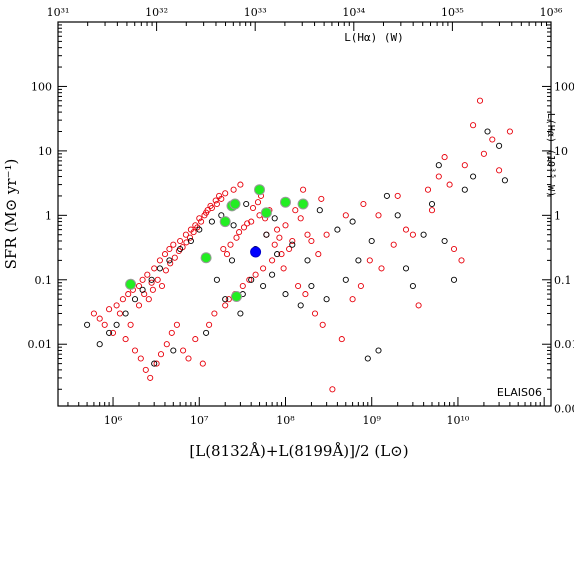 This screenshot has width=574, height=574. I want to click on x-axis-title: [L(8132Å)+L(8199Å)]/2 (L⊙), so click(298, 451).